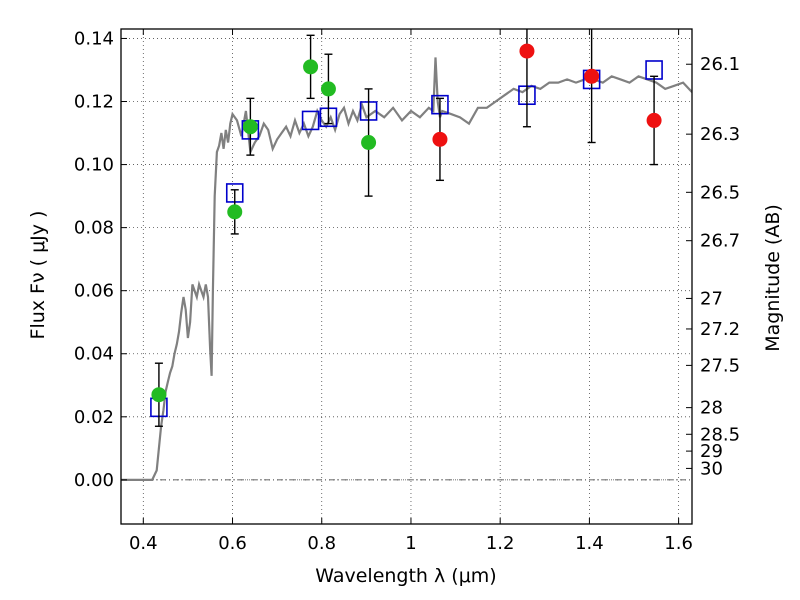  I want to click on y-tick-label: 0.00, so click(94, 480).